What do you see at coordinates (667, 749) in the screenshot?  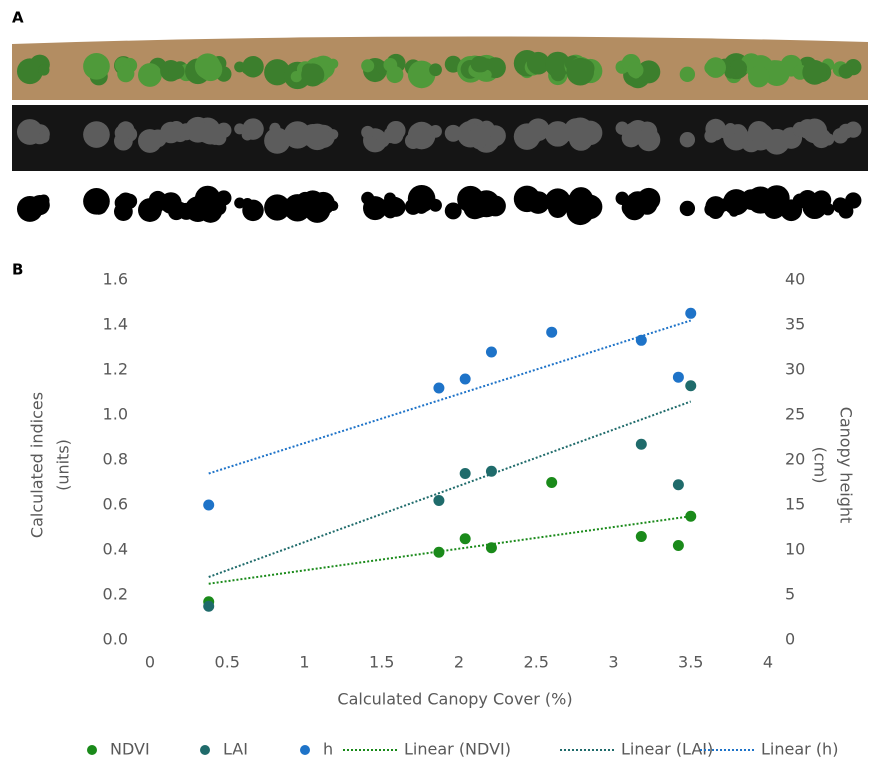 I see `legend-label: Linear (LAI)` at bounding box center [667, 749].